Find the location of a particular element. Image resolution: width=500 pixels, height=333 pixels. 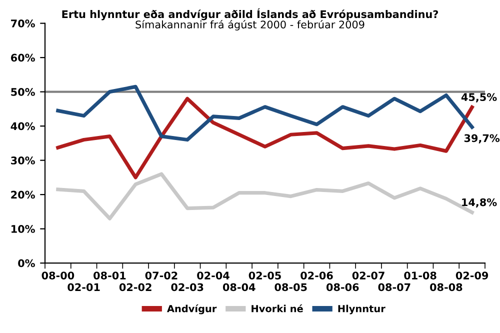

legend-label: Hvorki né is located at coordinates (277, 308).